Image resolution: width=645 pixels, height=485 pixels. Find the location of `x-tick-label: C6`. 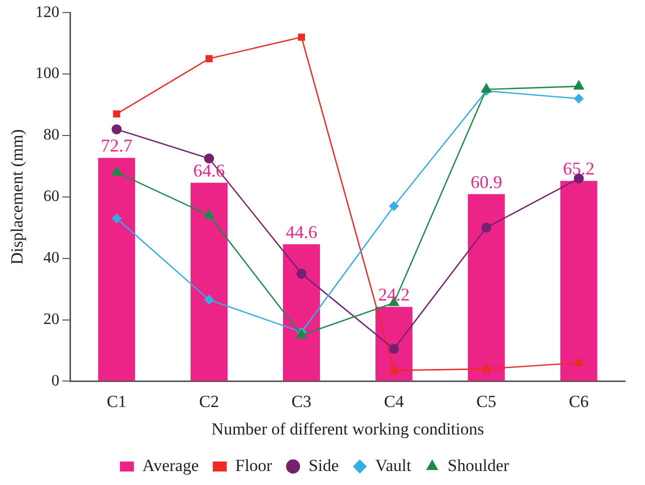

x-tick-label: C6 is located at coordinates (578, 401).